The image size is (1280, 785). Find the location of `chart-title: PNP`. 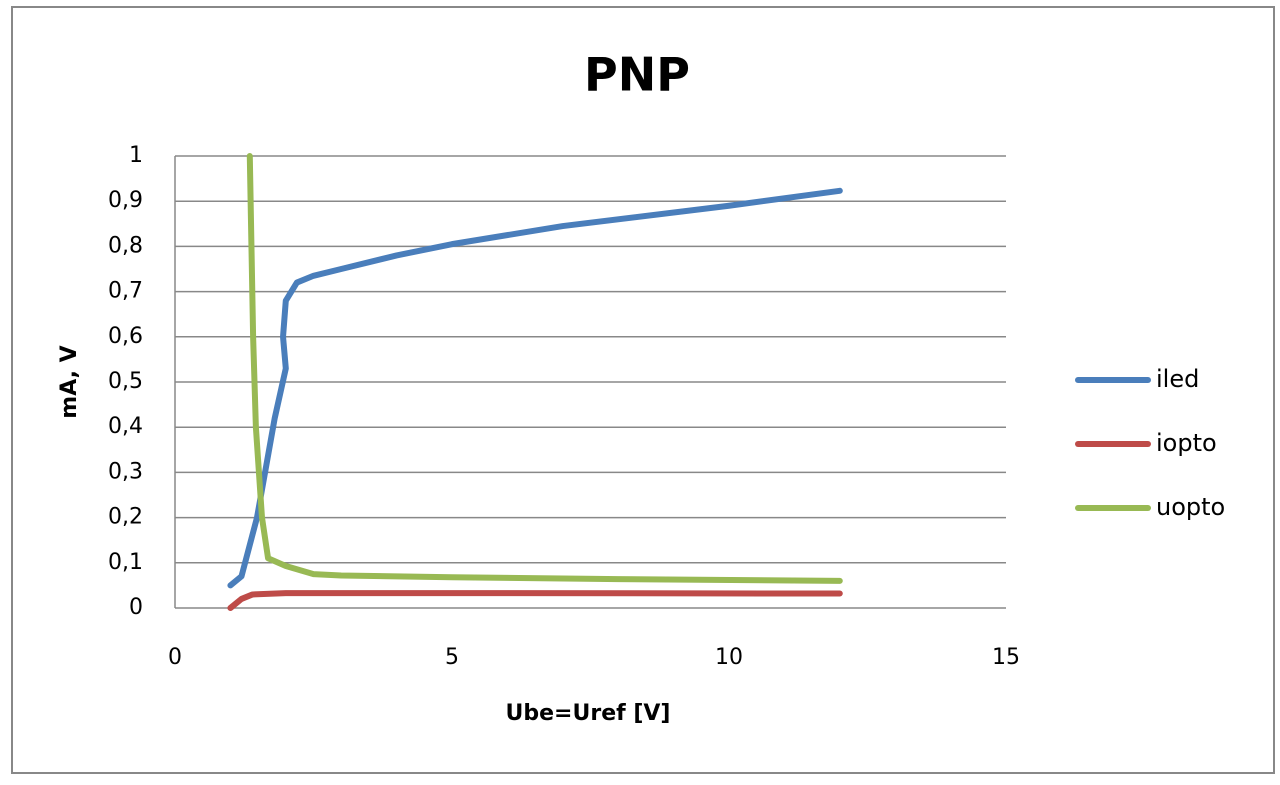

chart-title: PNP is located at coordinates (637, 75).